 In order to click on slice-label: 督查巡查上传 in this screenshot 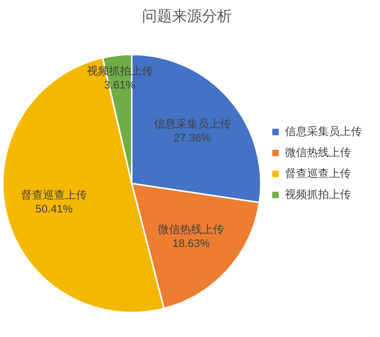, I will do `click(54, 195)`.